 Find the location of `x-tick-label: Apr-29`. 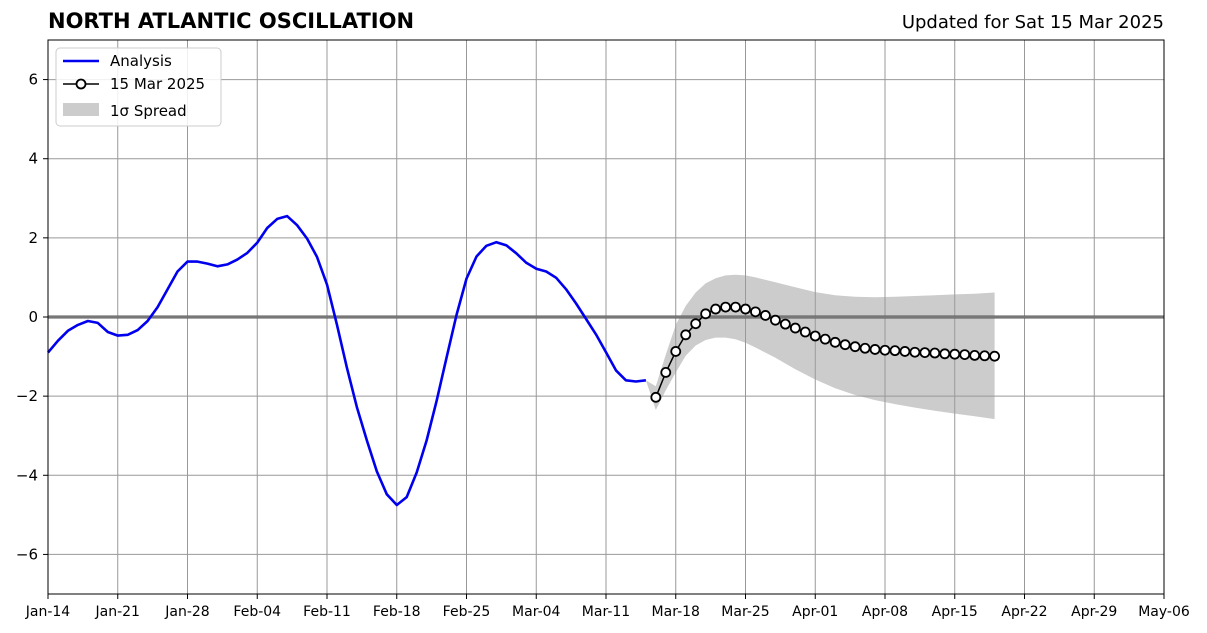

x-tick-label: Apr-29 is located at coordinates (1094, 612).